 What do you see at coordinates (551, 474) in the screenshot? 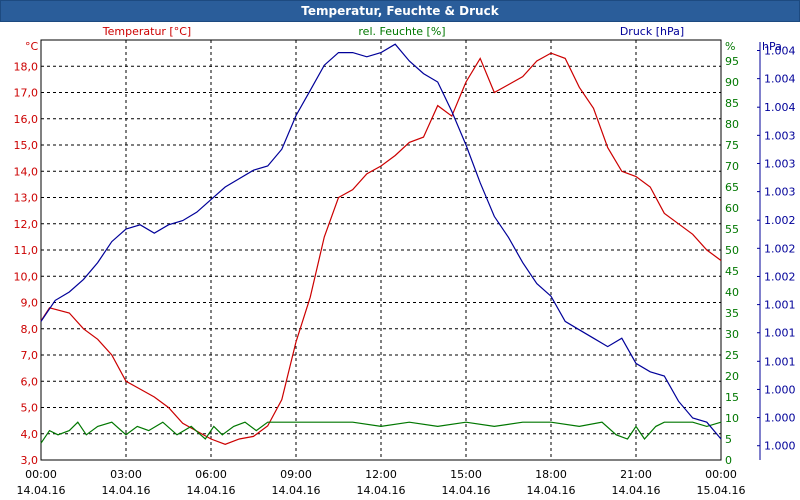
I see `x-tick-label-time: 18:00` at bounding box center [551, 474].